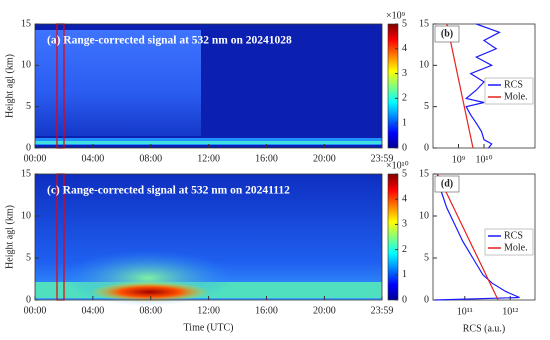 This screenshot has width=550, height=340. I want to click on panel-label: (d), so click(447, 183).